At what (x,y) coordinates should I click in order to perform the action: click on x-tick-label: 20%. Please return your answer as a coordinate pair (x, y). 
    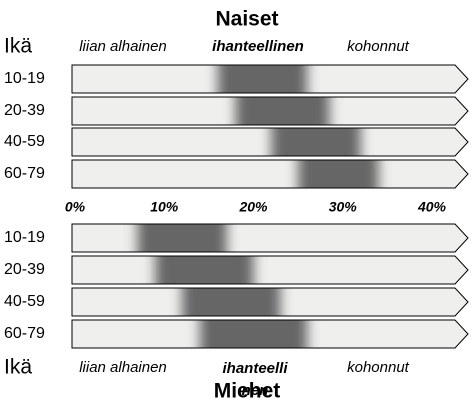
    Looking at the image, I should click on (253, 207).